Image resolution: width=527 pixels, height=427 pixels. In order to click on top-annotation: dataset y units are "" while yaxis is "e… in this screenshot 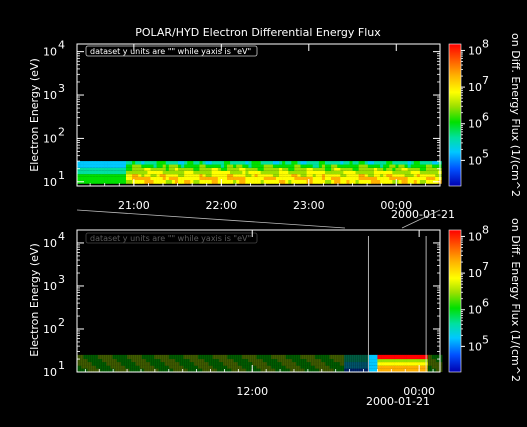, I will do `click(171, 51)`.